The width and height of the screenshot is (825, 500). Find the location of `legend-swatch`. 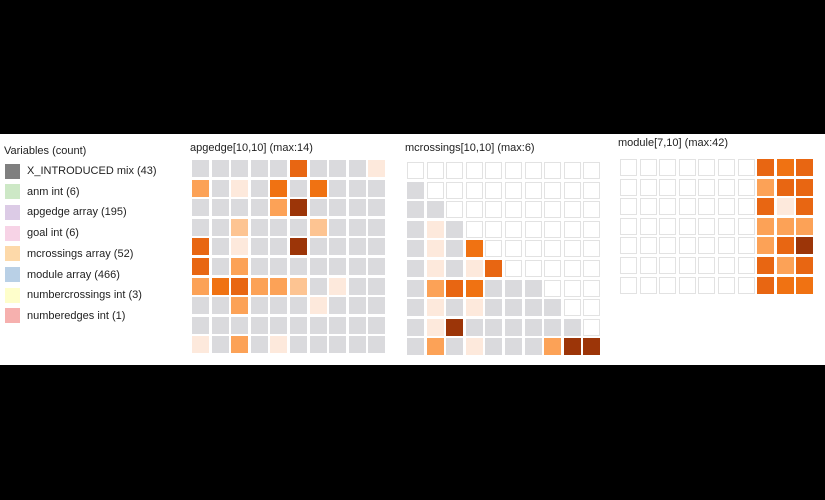

legend-swatch is located at coordinates (12, 295).